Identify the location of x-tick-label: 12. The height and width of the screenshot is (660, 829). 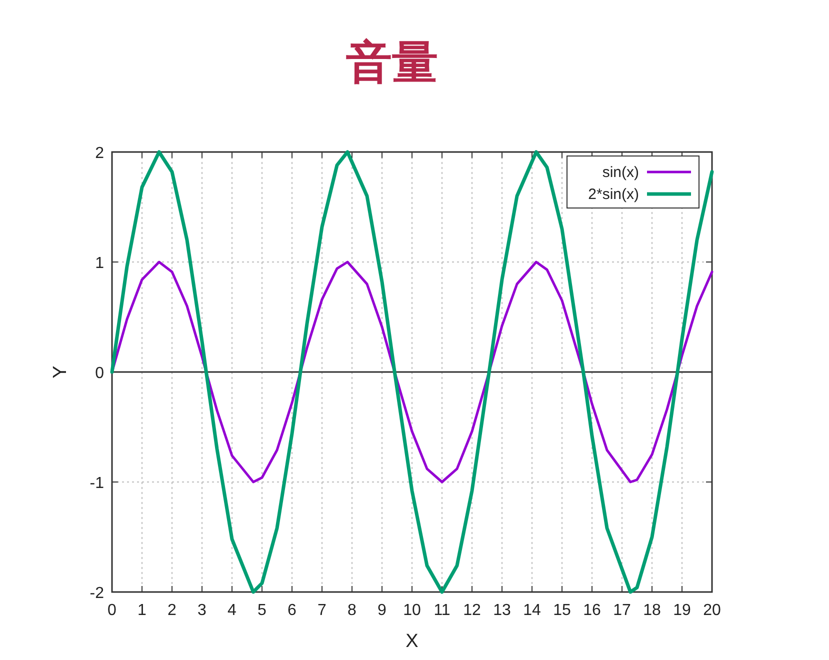
(472, 610).